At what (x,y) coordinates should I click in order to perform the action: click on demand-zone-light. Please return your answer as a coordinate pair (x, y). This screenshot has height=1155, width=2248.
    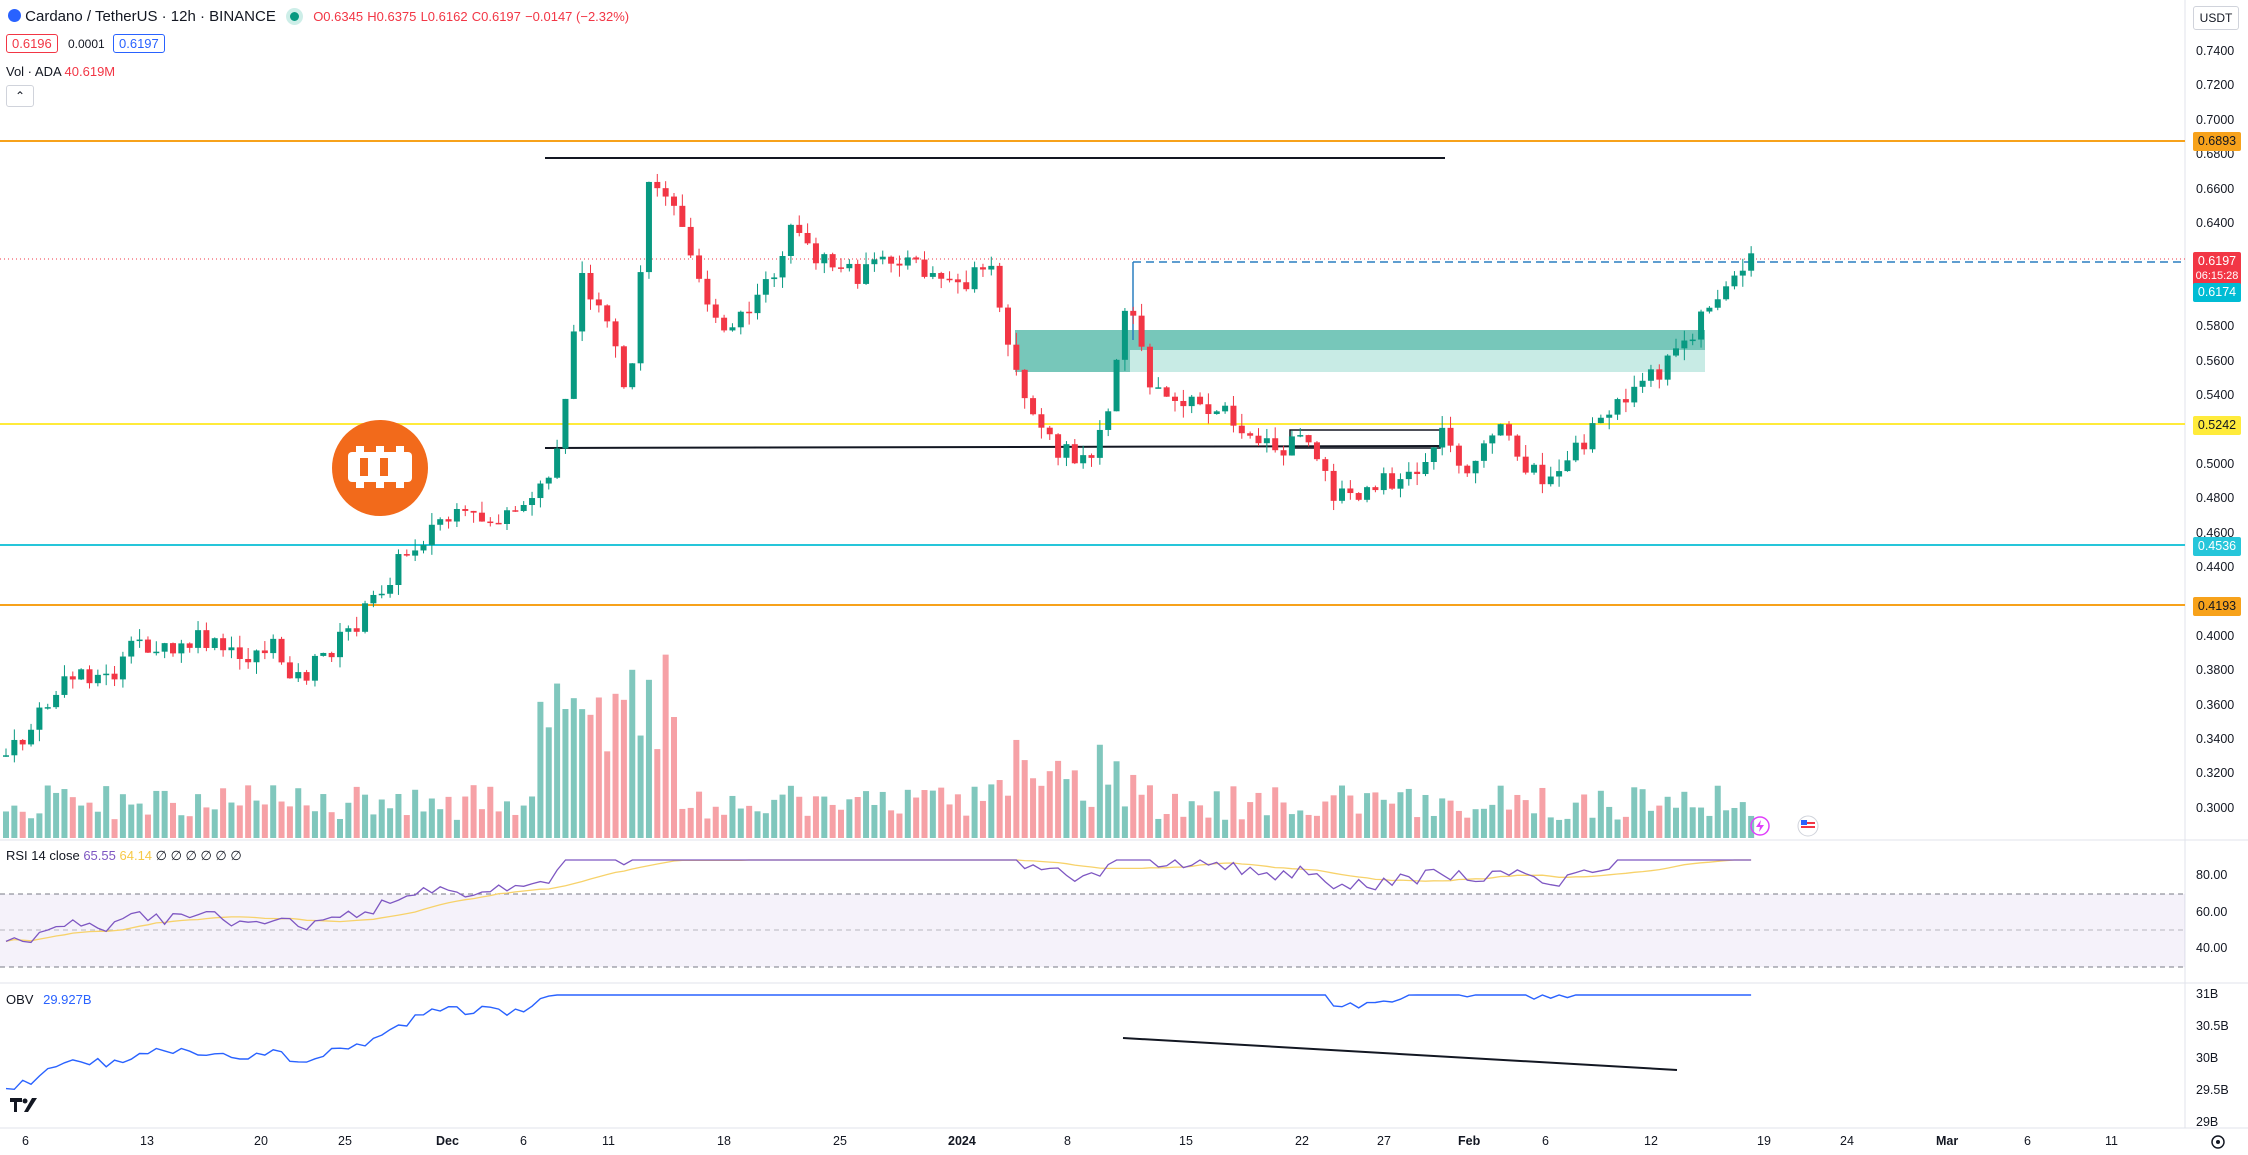
    Looking at the image, I should click on (1417, 361).